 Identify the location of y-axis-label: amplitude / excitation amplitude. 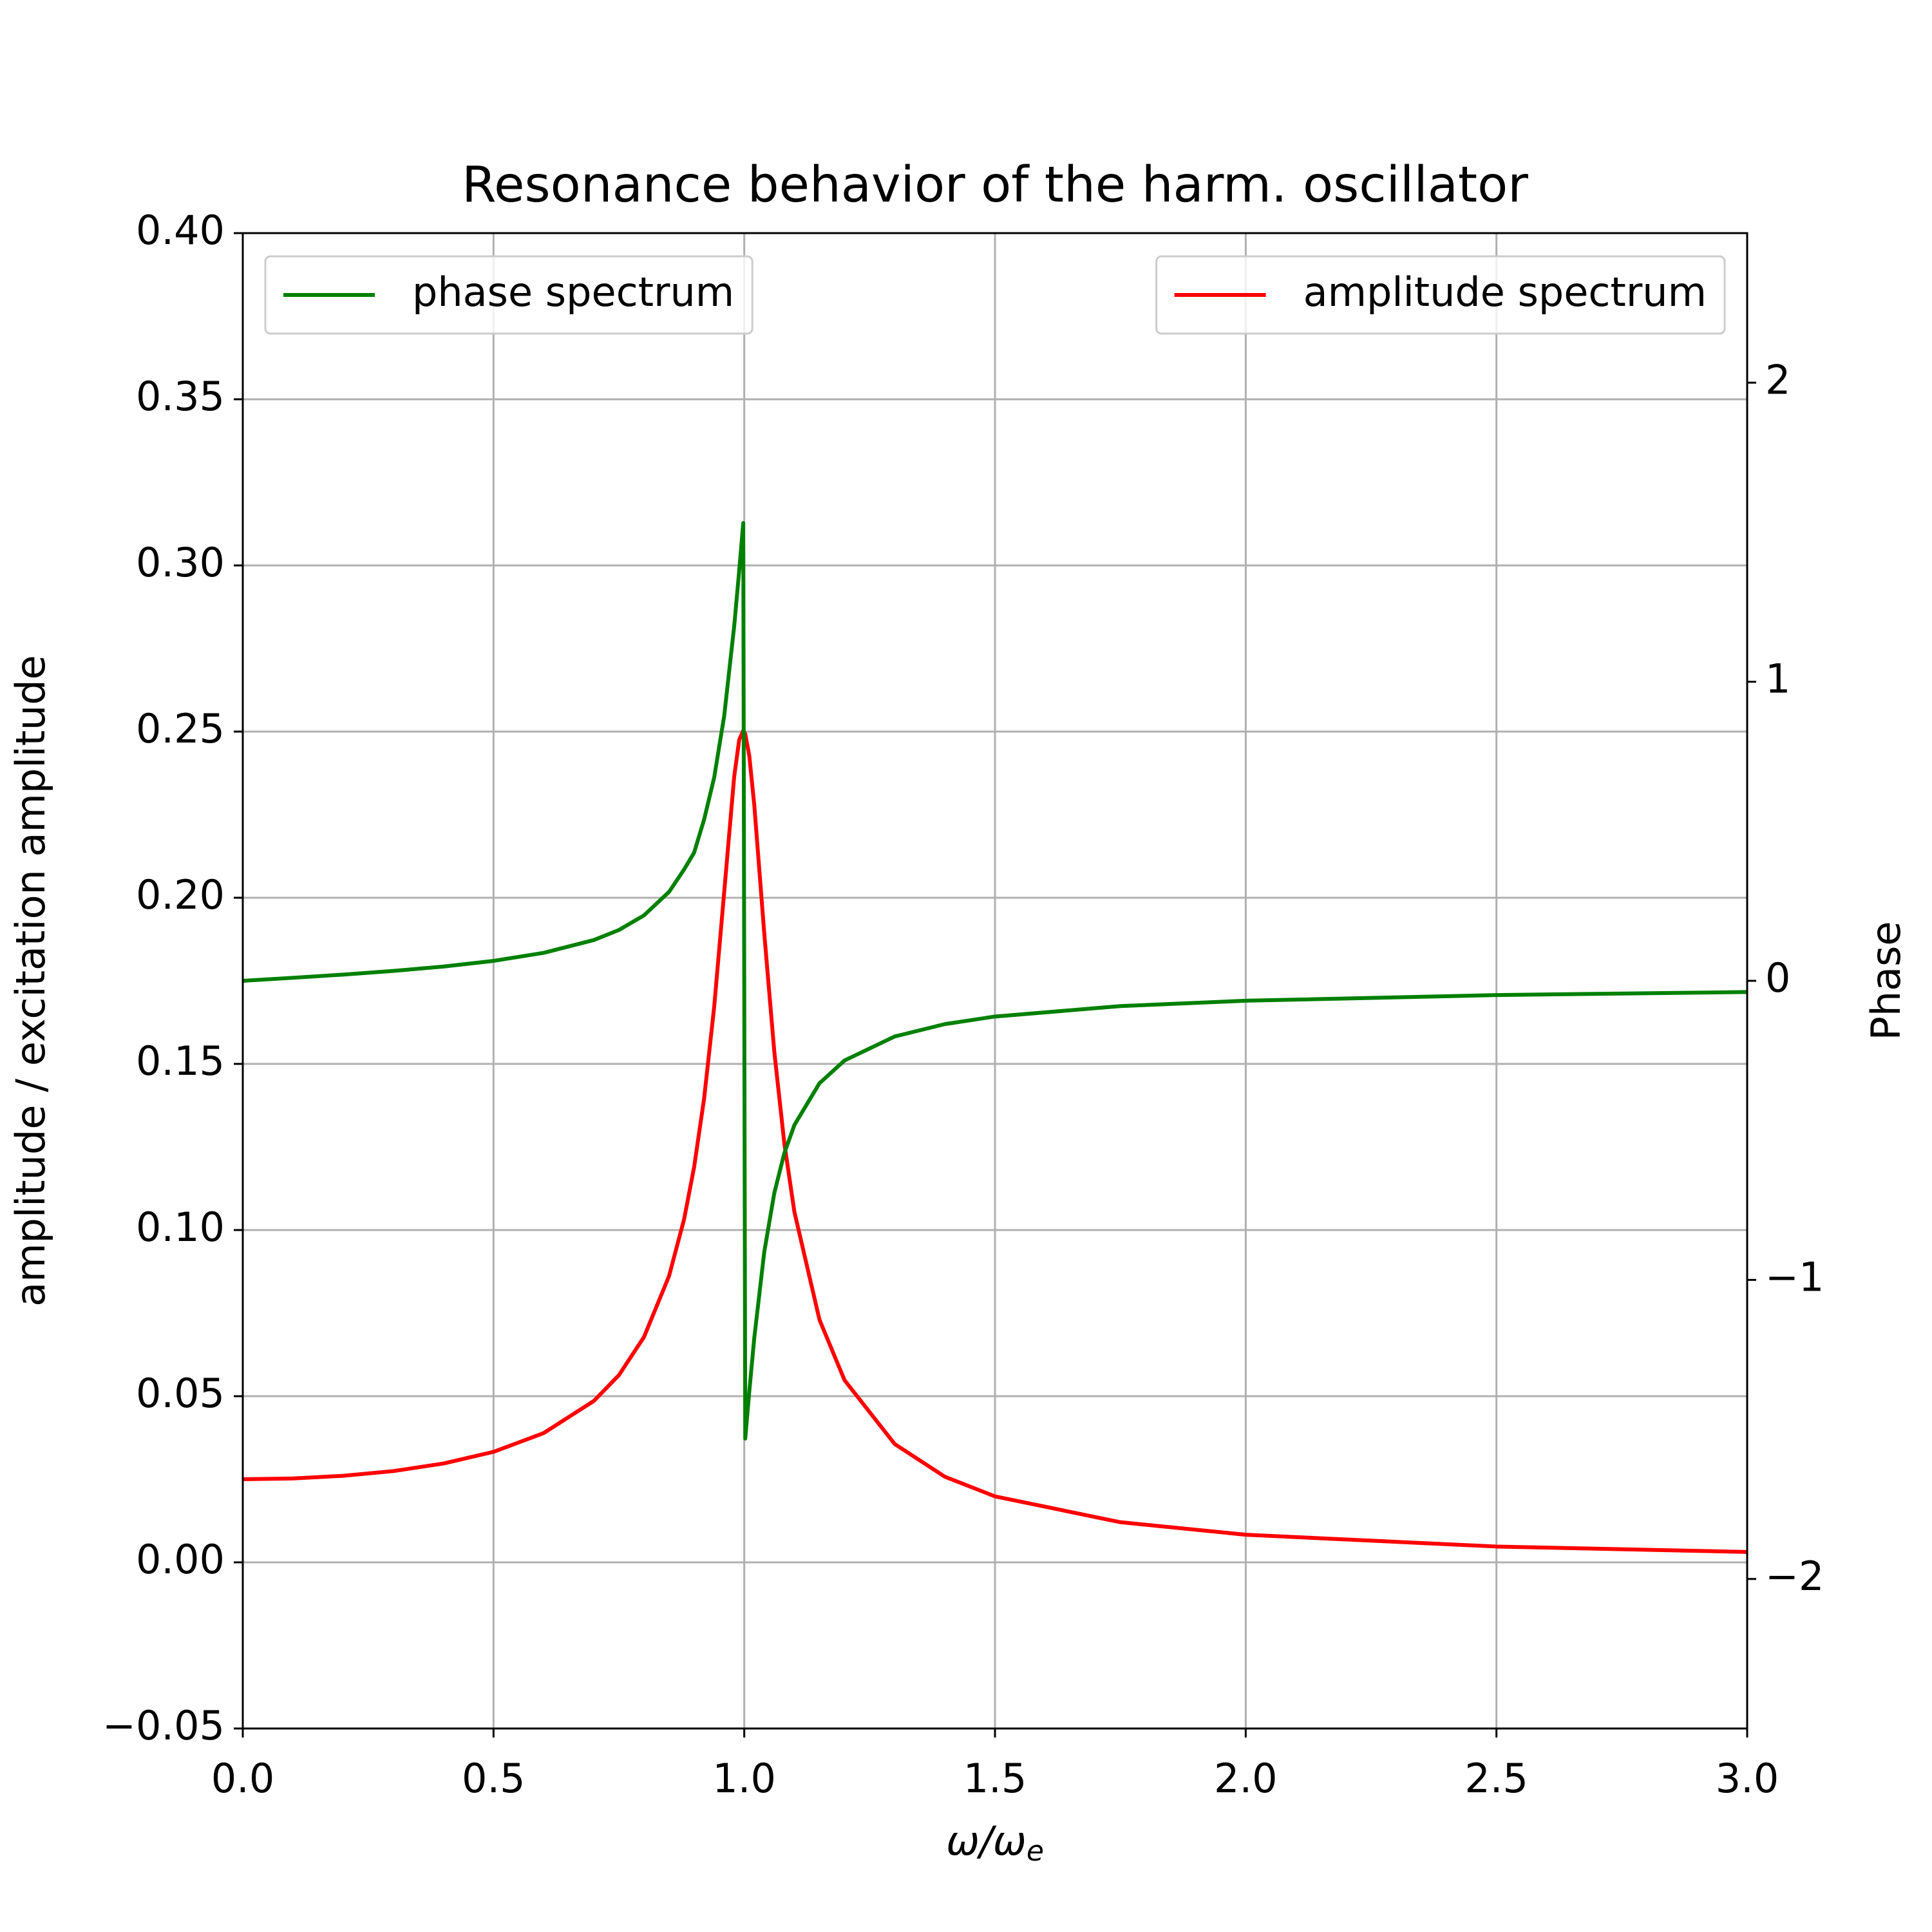
(30, 981).